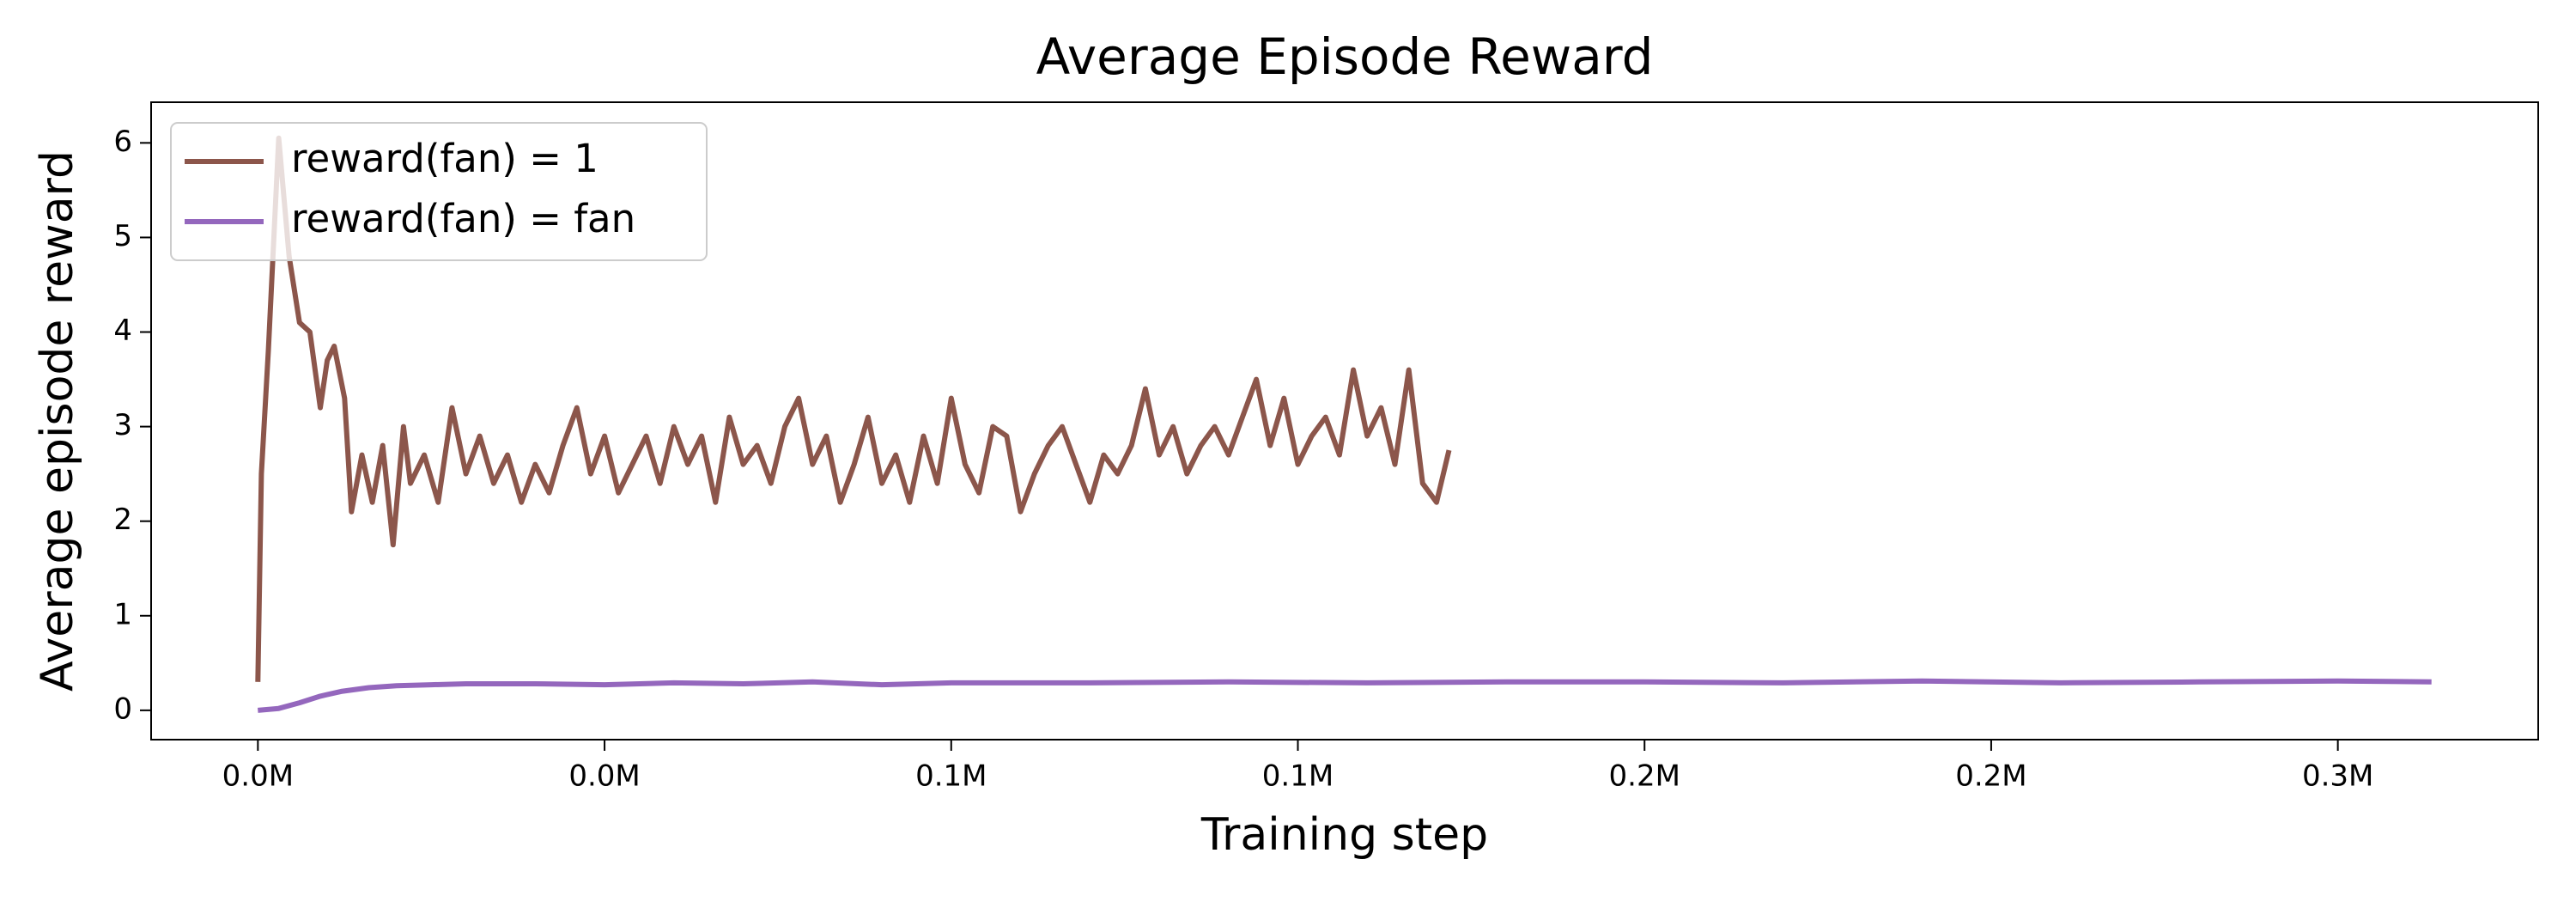 The image size is (2576, 902). I want to click on legend-label: reward(fan) = fan, so click(463, 218).